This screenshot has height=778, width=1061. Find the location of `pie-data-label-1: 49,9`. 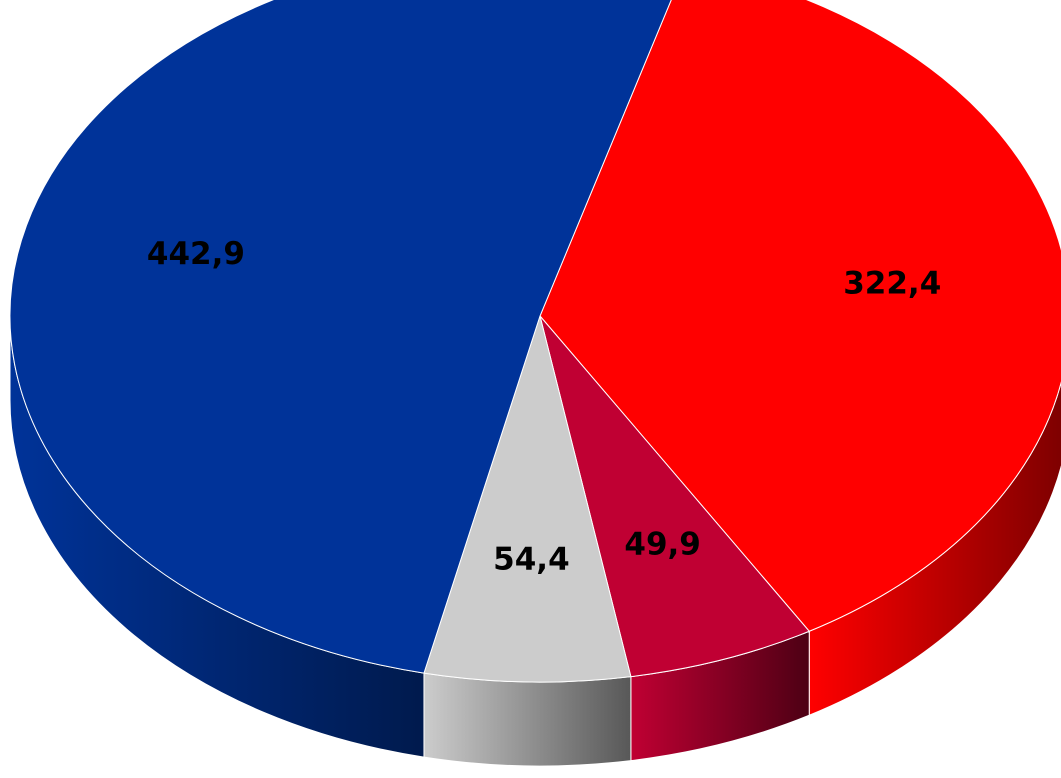

pie-data-label-1: 49,9 is located at coordinates (662, 545).